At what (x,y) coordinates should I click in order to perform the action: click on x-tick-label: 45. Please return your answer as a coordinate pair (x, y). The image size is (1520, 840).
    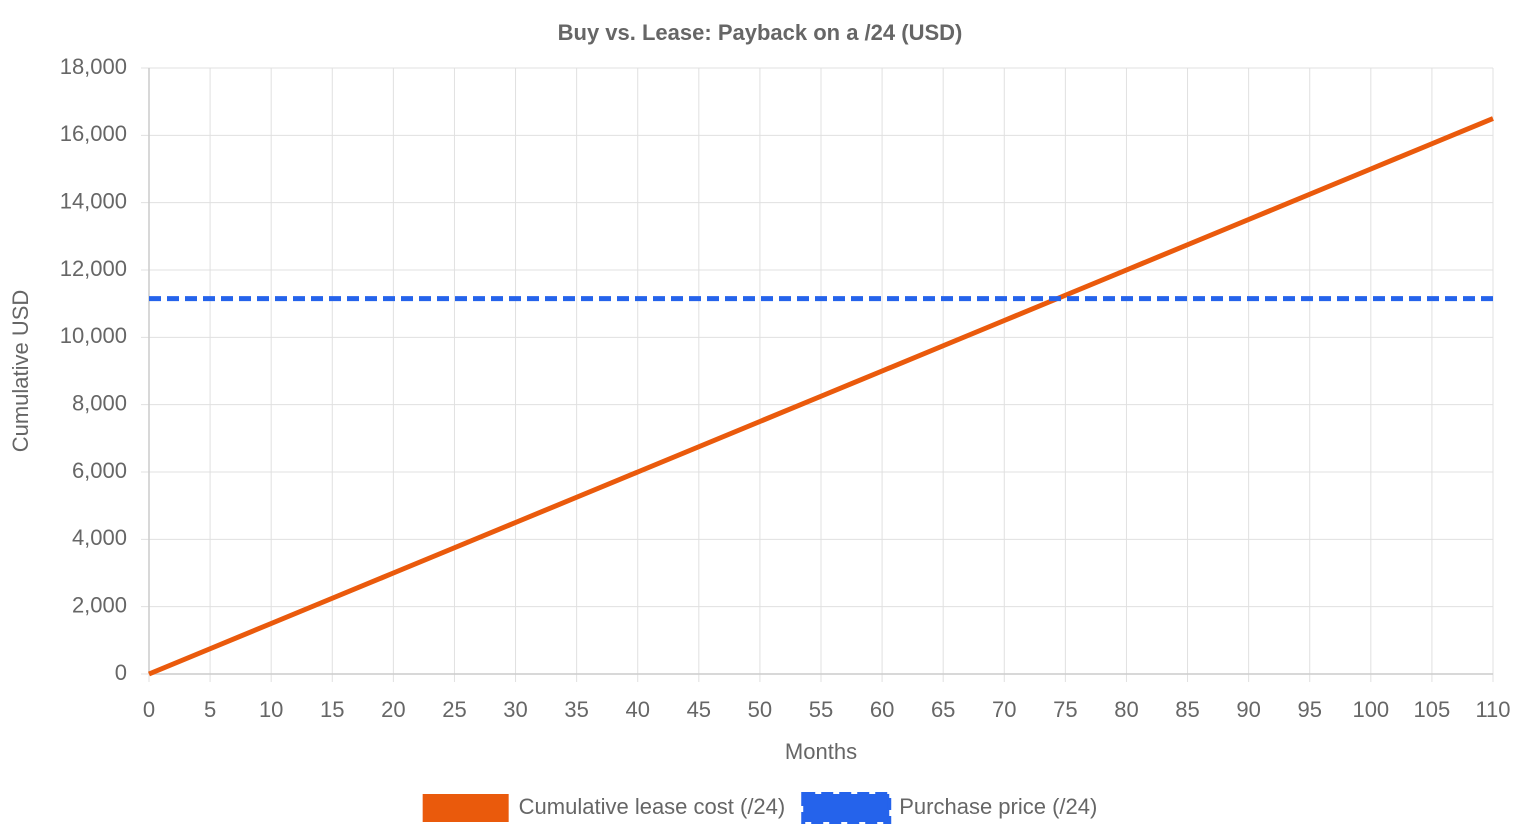
    Looking at the image, I should click on (699, 709).